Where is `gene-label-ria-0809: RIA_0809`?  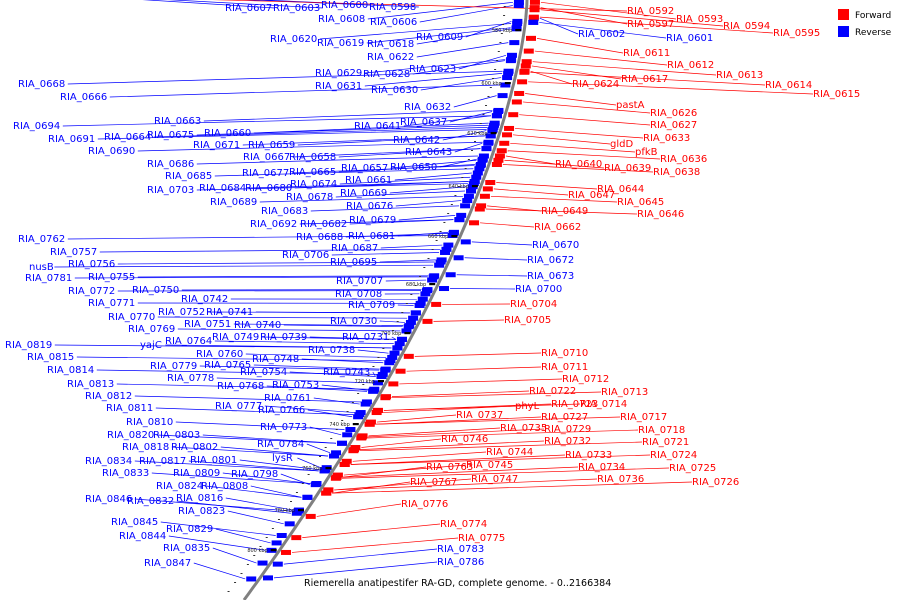
gene-label-ria-0809: RIA_0809 is located at coordinates (196, 473).